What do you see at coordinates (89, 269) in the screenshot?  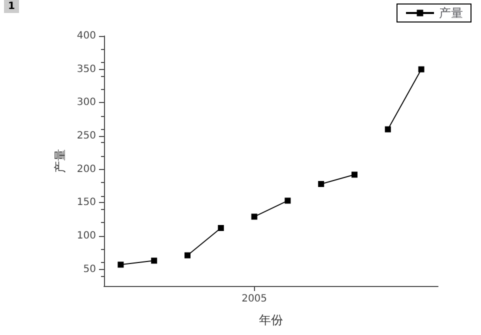 I see `y-tick-label: 50` at bounding box center [89, 269].